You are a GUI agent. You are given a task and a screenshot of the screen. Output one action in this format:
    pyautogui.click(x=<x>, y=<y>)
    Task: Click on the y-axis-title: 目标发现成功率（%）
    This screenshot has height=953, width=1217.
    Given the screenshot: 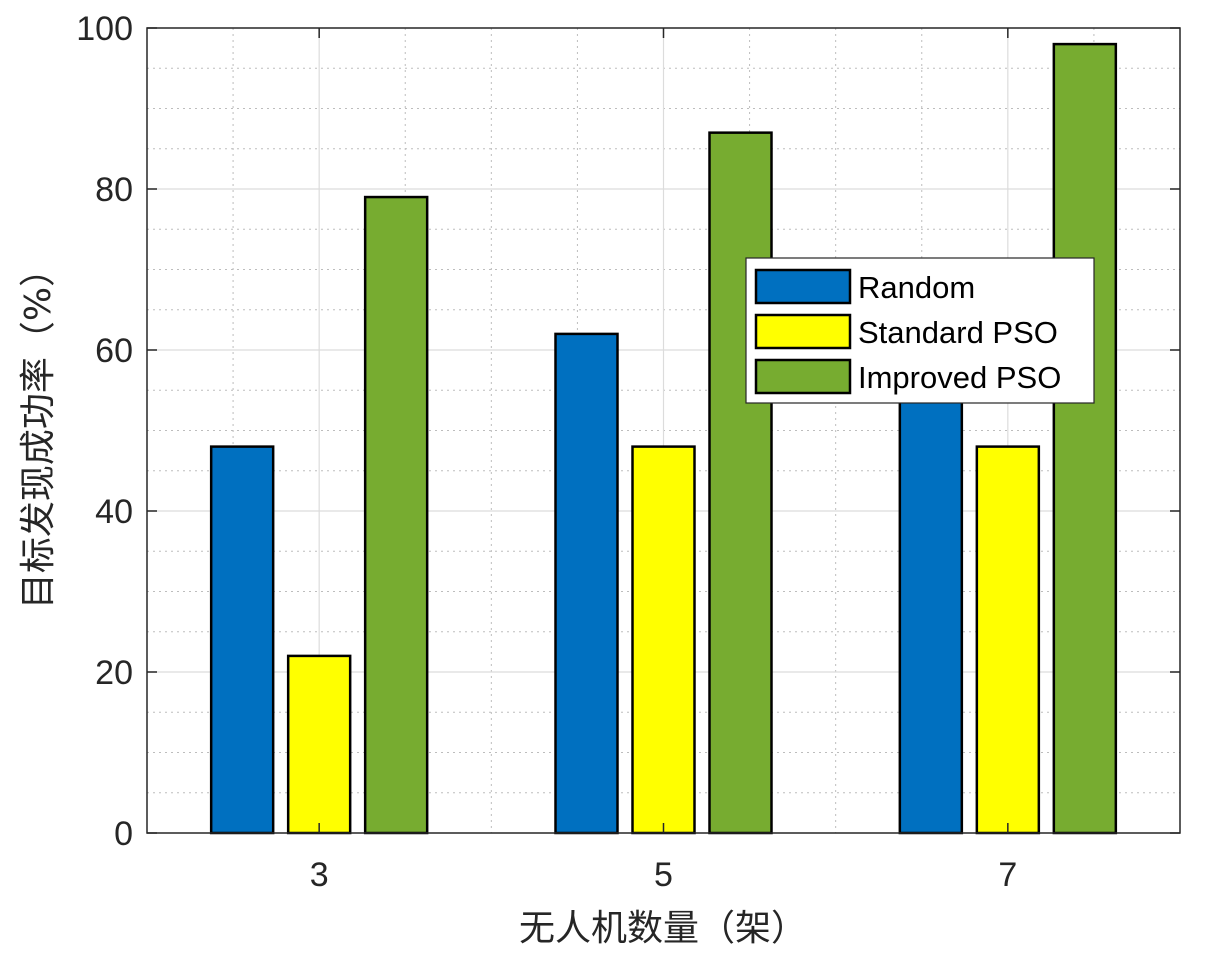 What is the action you would take?
    pyautogui.click(x=38, y=430)
    